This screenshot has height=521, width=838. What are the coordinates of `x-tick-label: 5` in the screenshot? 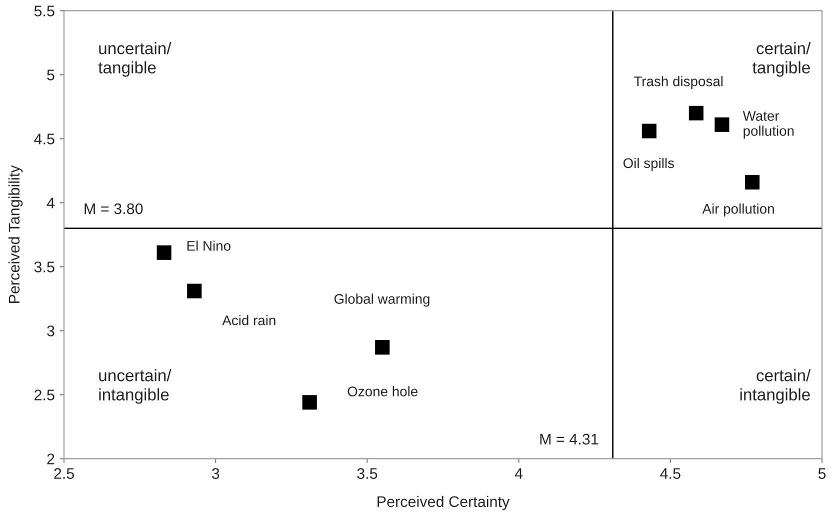 It's located at (822, 473).